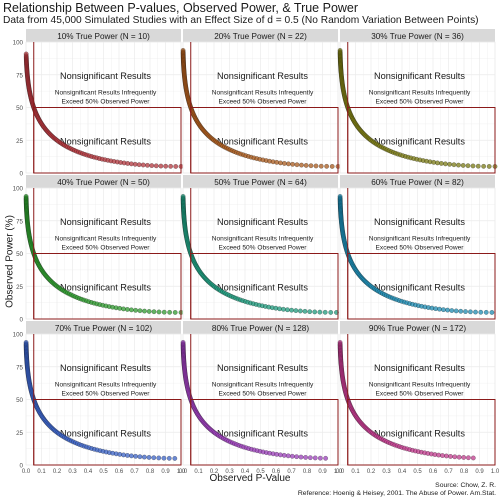 The image size is (500, 500). I want to click on x-tick-label: 0.3, so click(72, 472).